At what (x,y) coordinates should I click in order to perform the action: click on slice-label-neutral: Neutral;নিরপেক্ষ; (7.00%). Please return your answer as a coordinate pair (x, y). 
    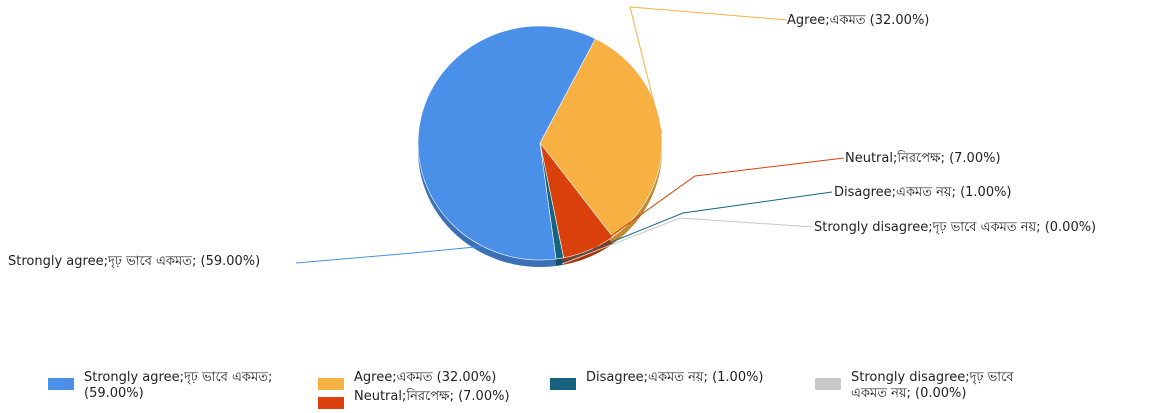
    Looking at the image, I should click on (923, 158).